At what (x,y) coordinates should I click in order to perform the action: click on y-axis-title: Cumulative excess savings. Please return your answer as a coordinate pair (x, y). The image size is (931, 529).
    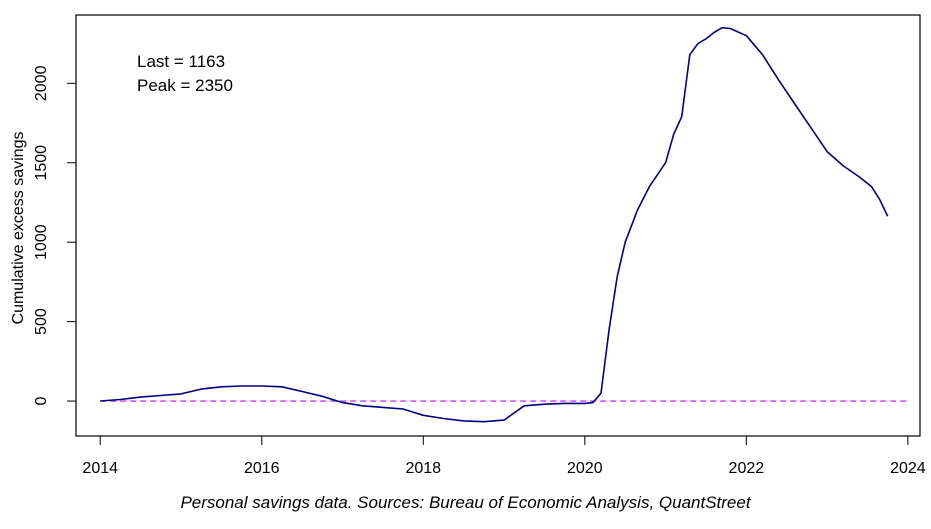
    Looking at the image, I should click on (18, 228).